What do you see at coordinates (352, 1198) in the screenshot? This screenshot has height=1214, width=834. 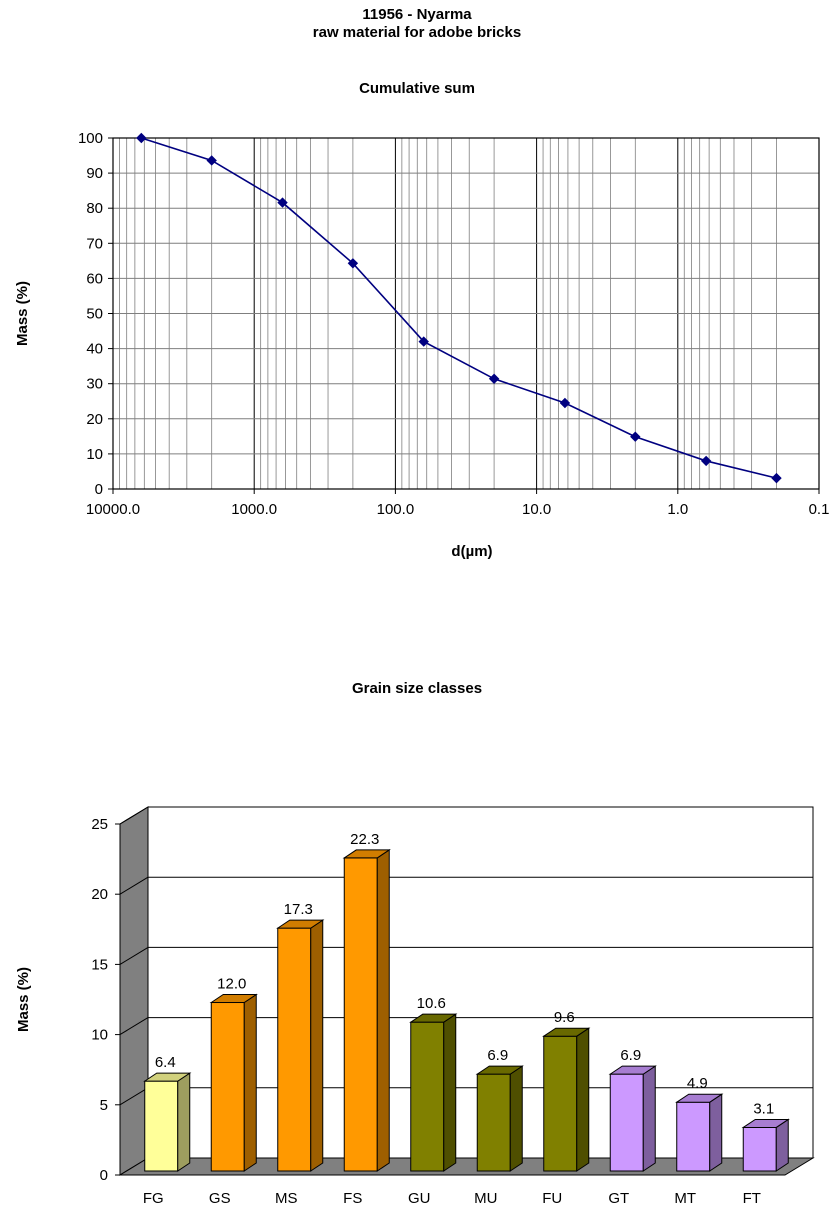 I see `x-tick-label: FS` at bounding box center [352, 1198].